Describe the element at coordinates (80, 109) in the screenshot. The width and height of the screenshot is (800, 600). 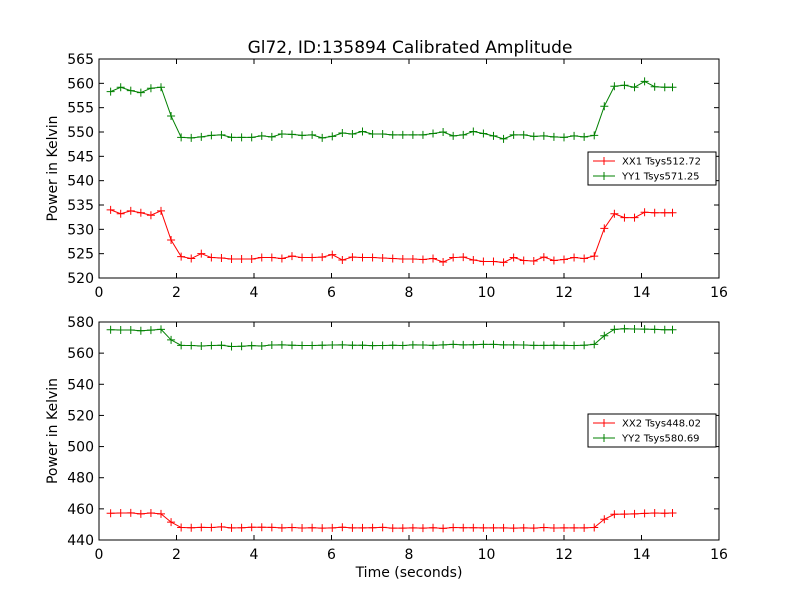
I see `y-tick-label: 555` at that location.